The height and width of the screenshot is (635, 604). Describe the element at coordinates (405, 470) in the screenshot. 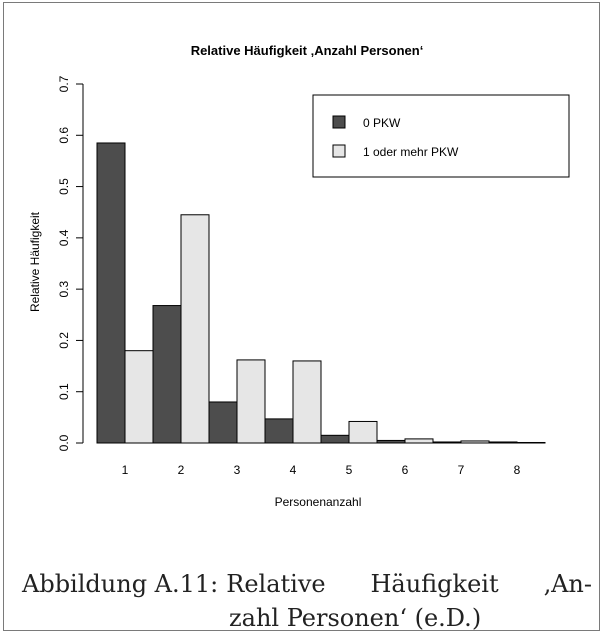

I see `x-tick-label: 6` at that location.